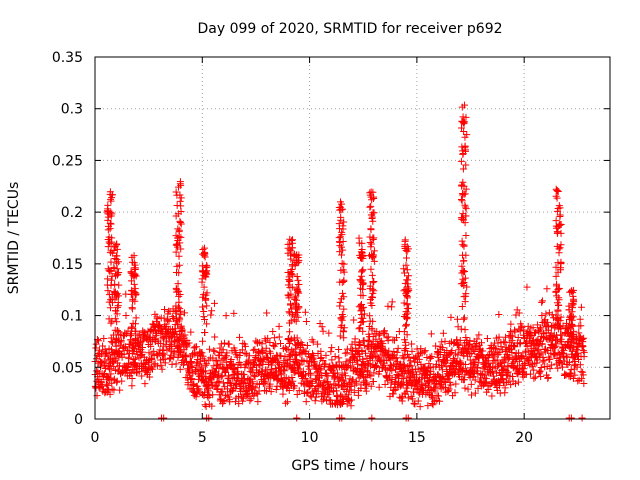  I want to click on x-tick-labels: 0 5 10 15 20, so click(312, 438).